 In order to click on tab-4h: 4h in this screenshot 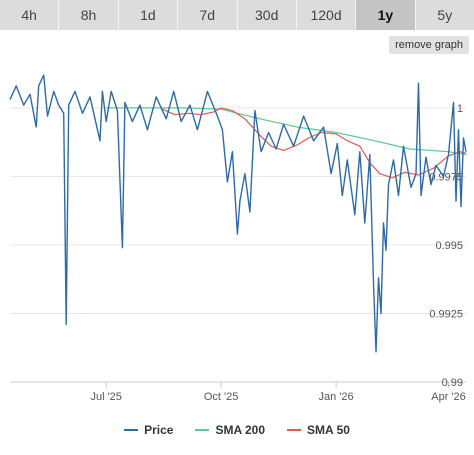, I will do `click(30, 15)`.